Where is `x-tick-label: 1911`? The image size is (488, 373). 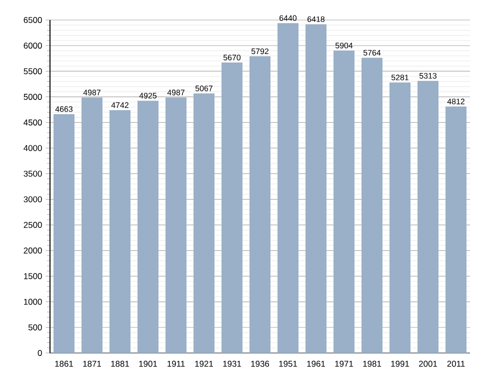 x-tick-label: 1911 is located at coordinates (176, 363).